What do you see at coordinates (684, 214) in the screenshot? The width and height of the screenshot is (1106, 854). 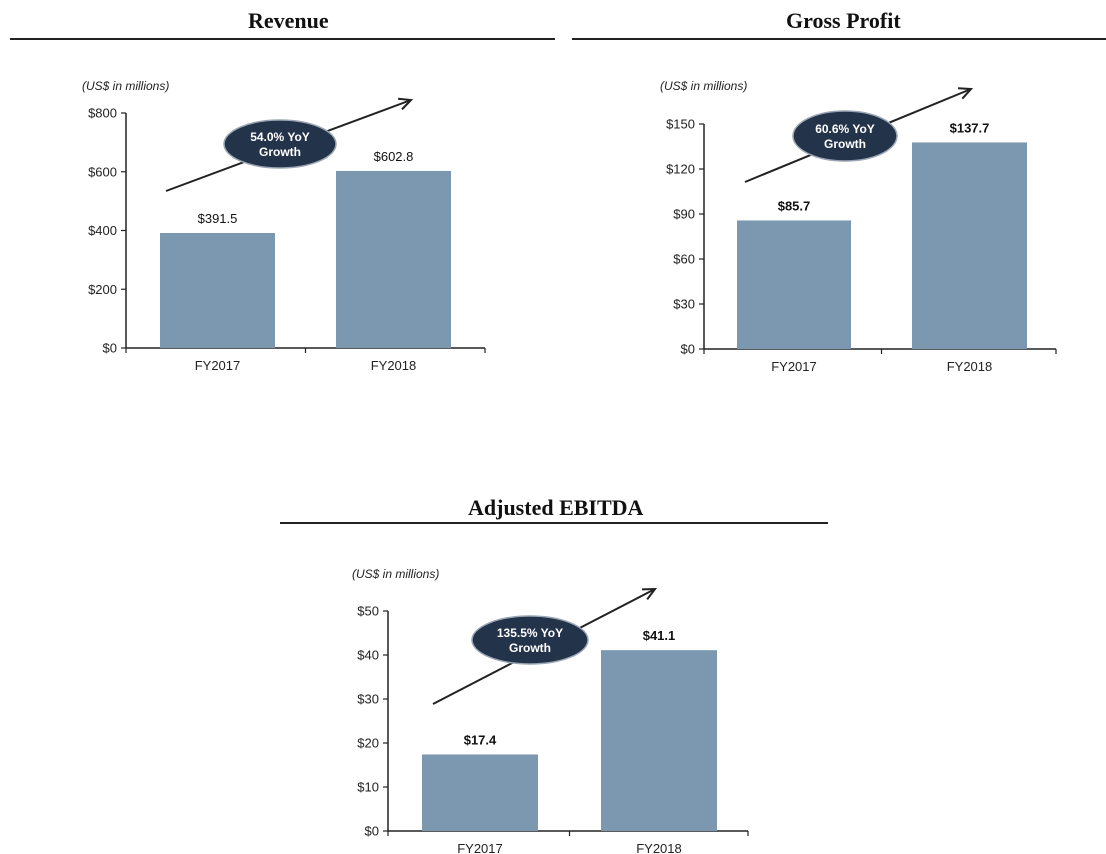 I see `gross-profit-y-tick-label: $90` at bounding box center [684, 214].